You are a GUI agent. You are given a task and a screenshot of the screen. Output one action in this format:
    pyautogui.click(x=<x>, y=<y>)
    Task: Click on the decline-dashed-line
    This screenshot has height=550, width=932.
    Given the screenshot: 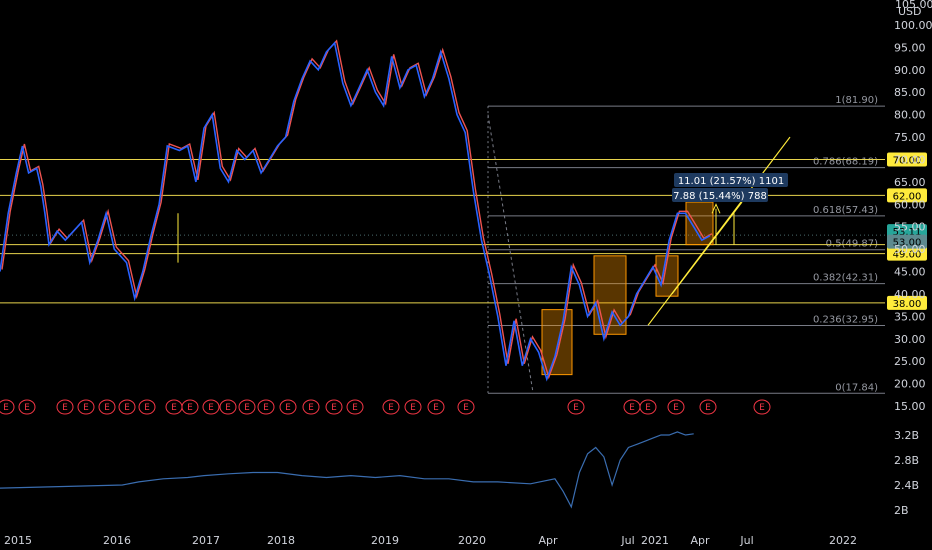 What is the action you would take?
    pyautogui.click(x=510, y=253)
    